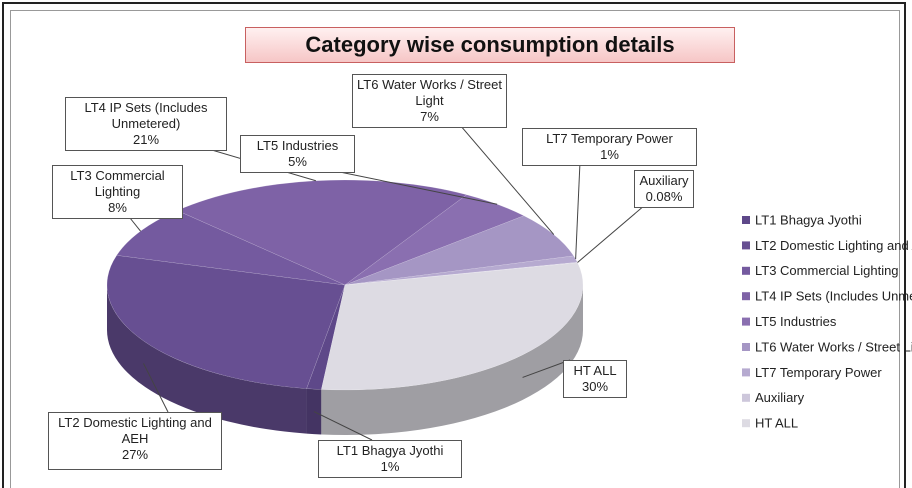  I want to click on label-value: 27%, so click(135, 454).